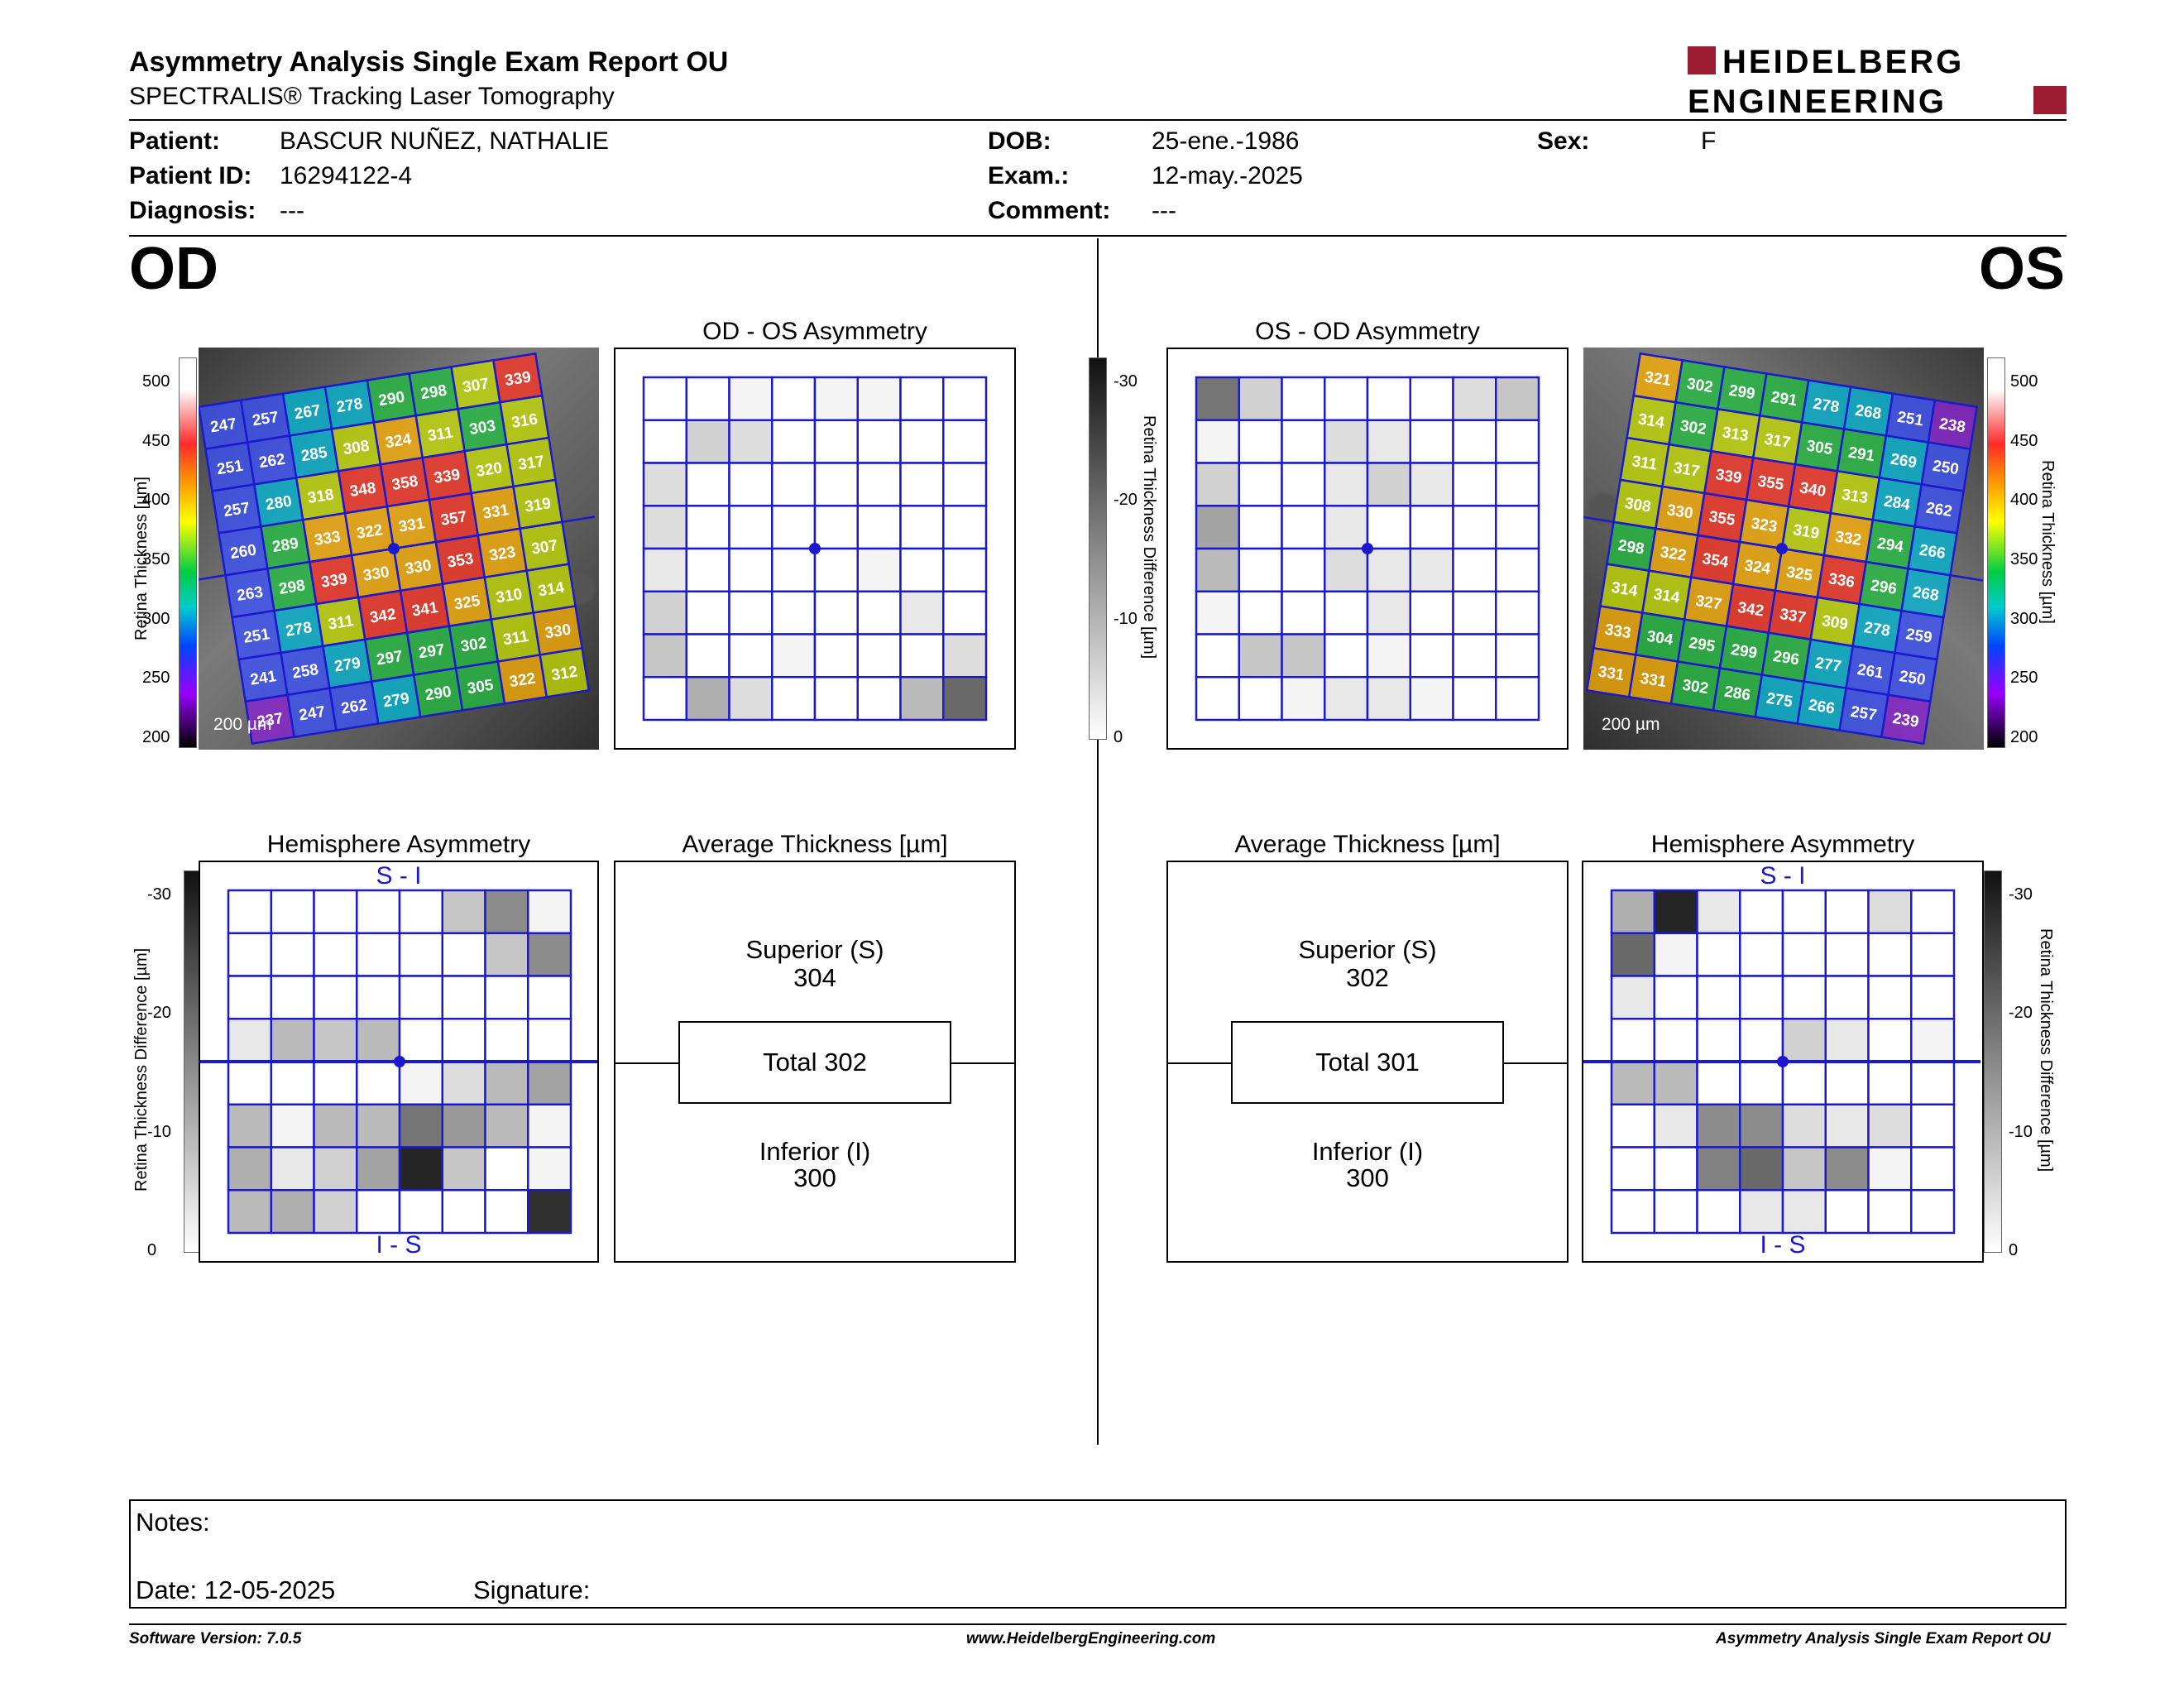 This screenshot has height=1688, width=2184. Describe the element at coordinates (1870, 672) in the screenshot. I see `thickness-value: 261` at that location.